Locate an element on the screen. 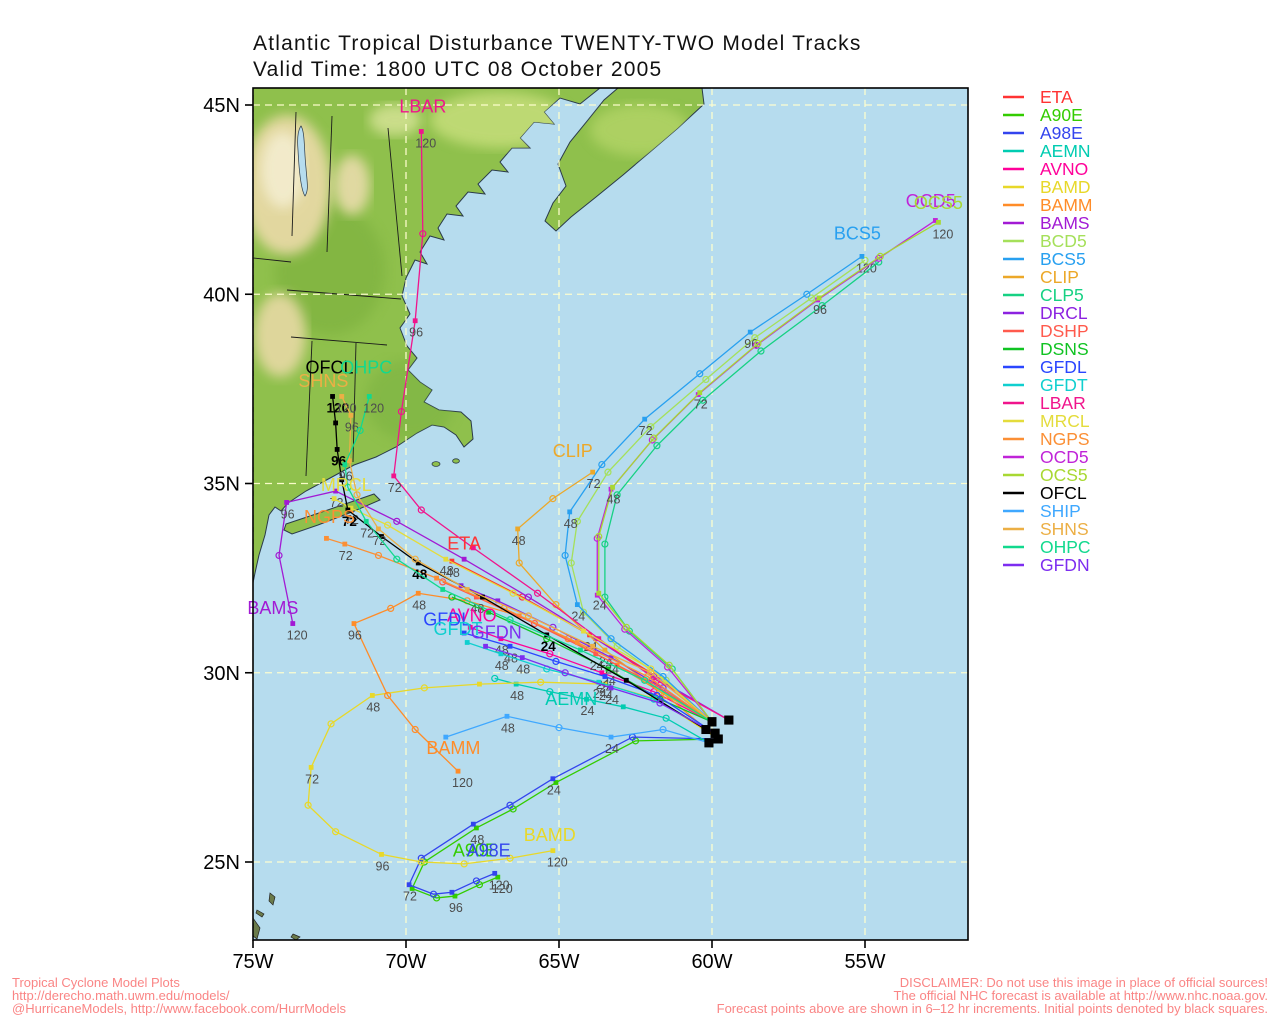 This screenshot has height=1029, width=1280. legend-item-NGPS: NGPS is located at coordinates (1046, 439).